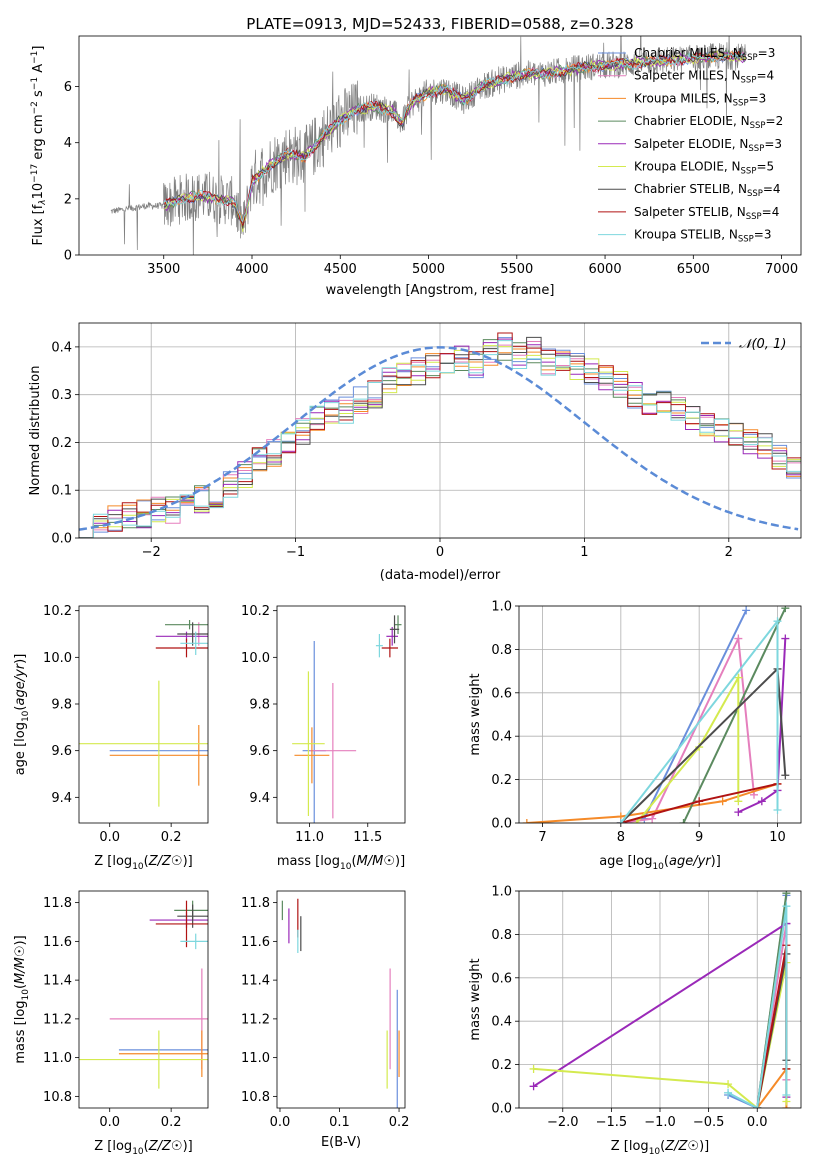 This screenshot has width=819, height=1170. I want to click on y-tick-label: 0.1, so click(61, 491).